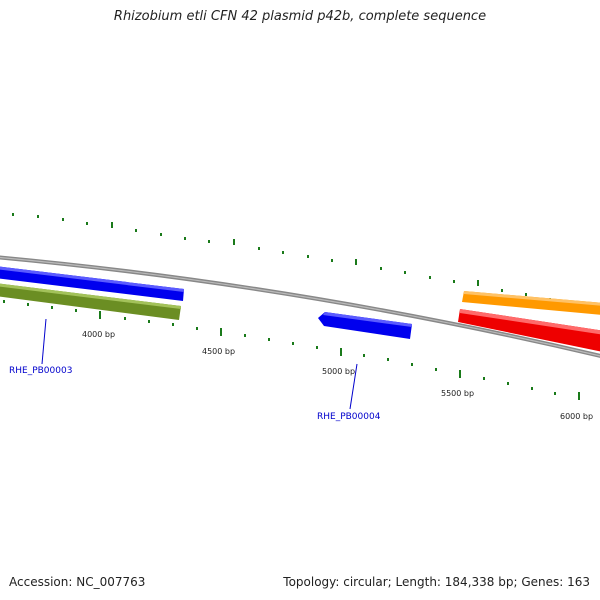 This screenshot has width=600, height=600. Describe the element at coordinates (218, 351) in the screenshot. I see `scale-label-4500: 4500 bp` at that location.